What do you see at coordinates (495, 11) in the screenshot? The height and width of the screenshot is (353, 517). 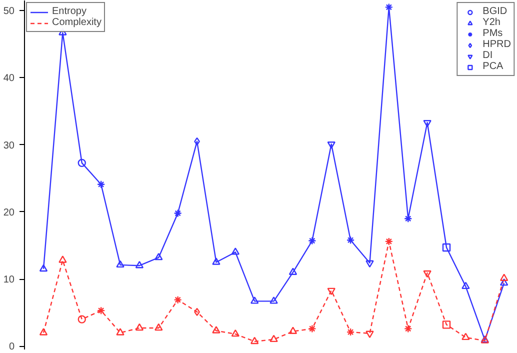 I see `legend-label: BGID` at bounding box center [495, 11].